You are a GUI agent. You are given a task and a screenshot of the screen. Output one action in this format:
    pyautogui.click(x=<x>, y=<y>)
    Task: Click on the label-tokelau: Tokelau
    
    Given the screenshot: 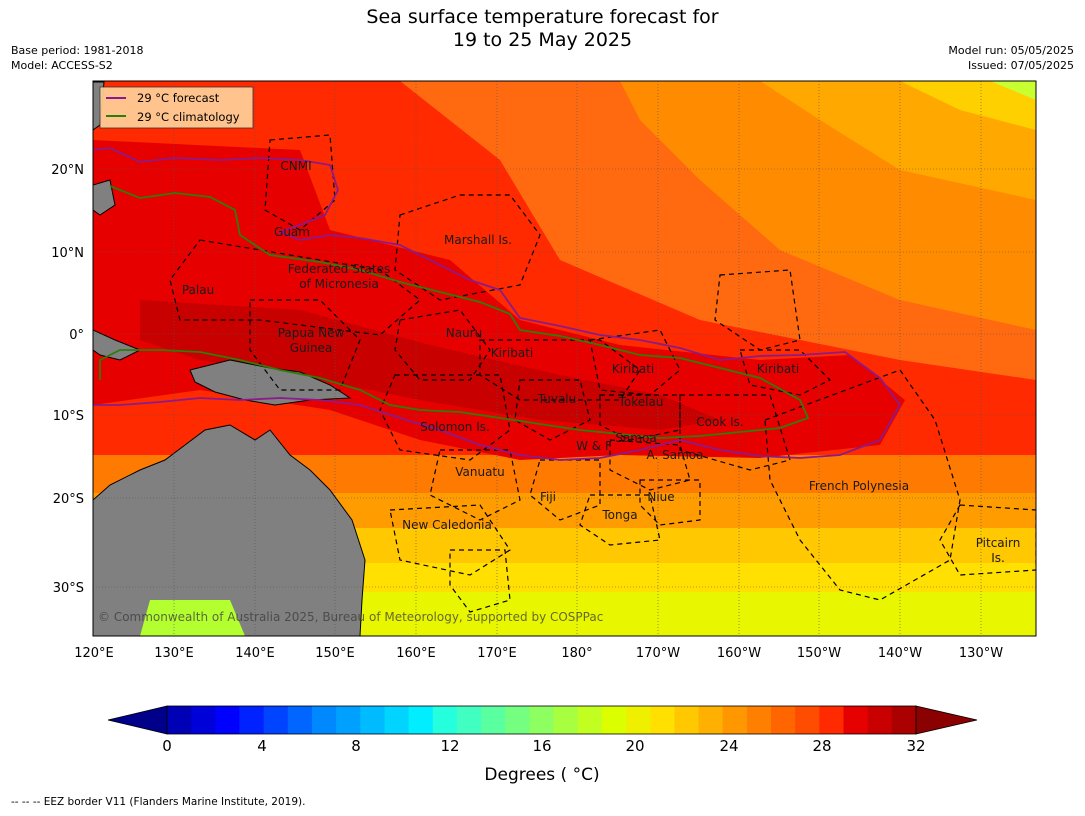 What is the action you would take?
    pyautogui.click(x=641, y=402)
    